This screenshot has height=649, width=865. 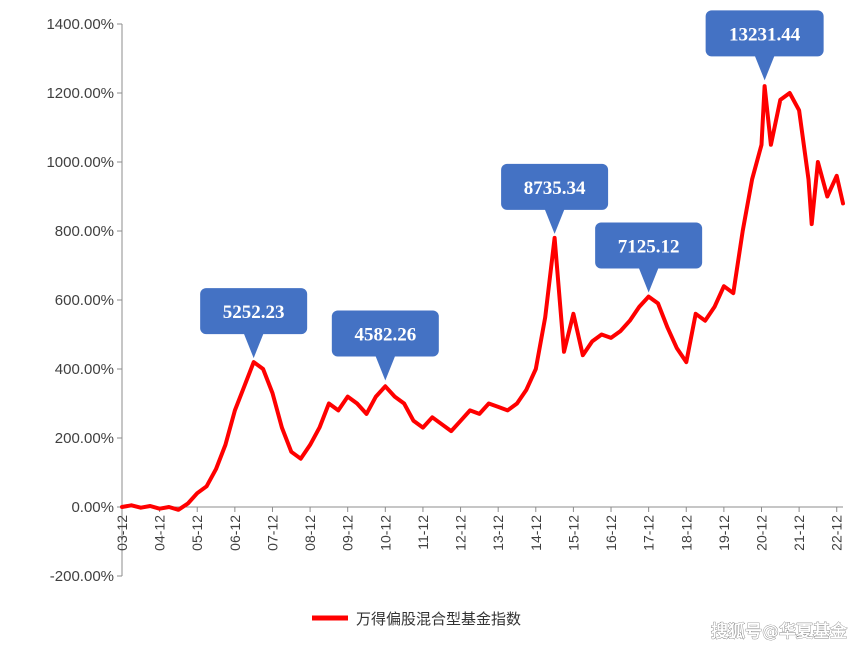 I want to click on y-tick-label: 600.00%, so click(x=84, y=300).